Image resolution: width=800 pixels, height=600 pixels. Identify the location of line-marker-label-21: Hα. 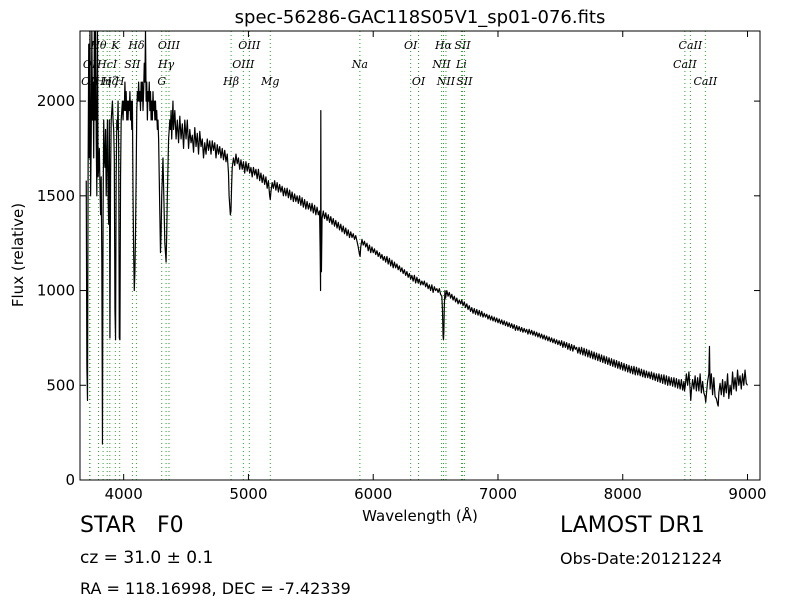
(443, 45).